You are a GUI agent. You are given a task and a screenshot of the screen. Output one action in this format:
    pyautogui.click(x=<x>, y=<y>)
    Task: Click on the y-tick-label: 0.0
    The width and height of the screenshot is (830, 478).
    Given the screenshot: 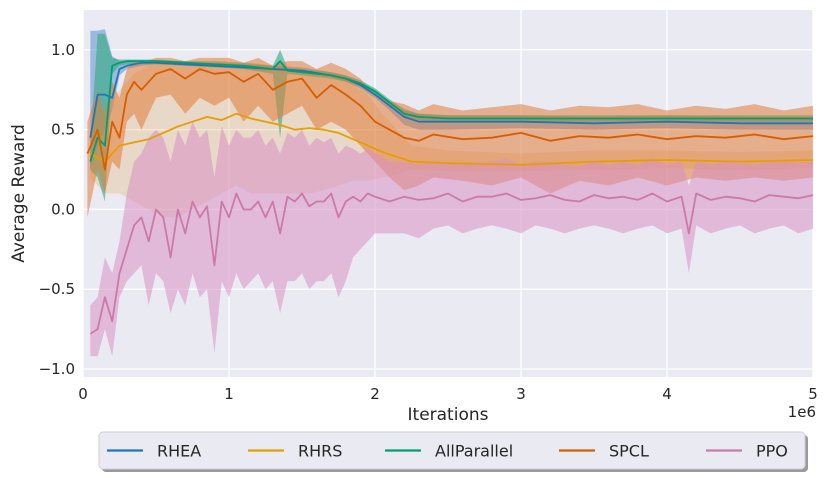 What is the action you would take?
    pyautogui.click(x=63, y=209)
    